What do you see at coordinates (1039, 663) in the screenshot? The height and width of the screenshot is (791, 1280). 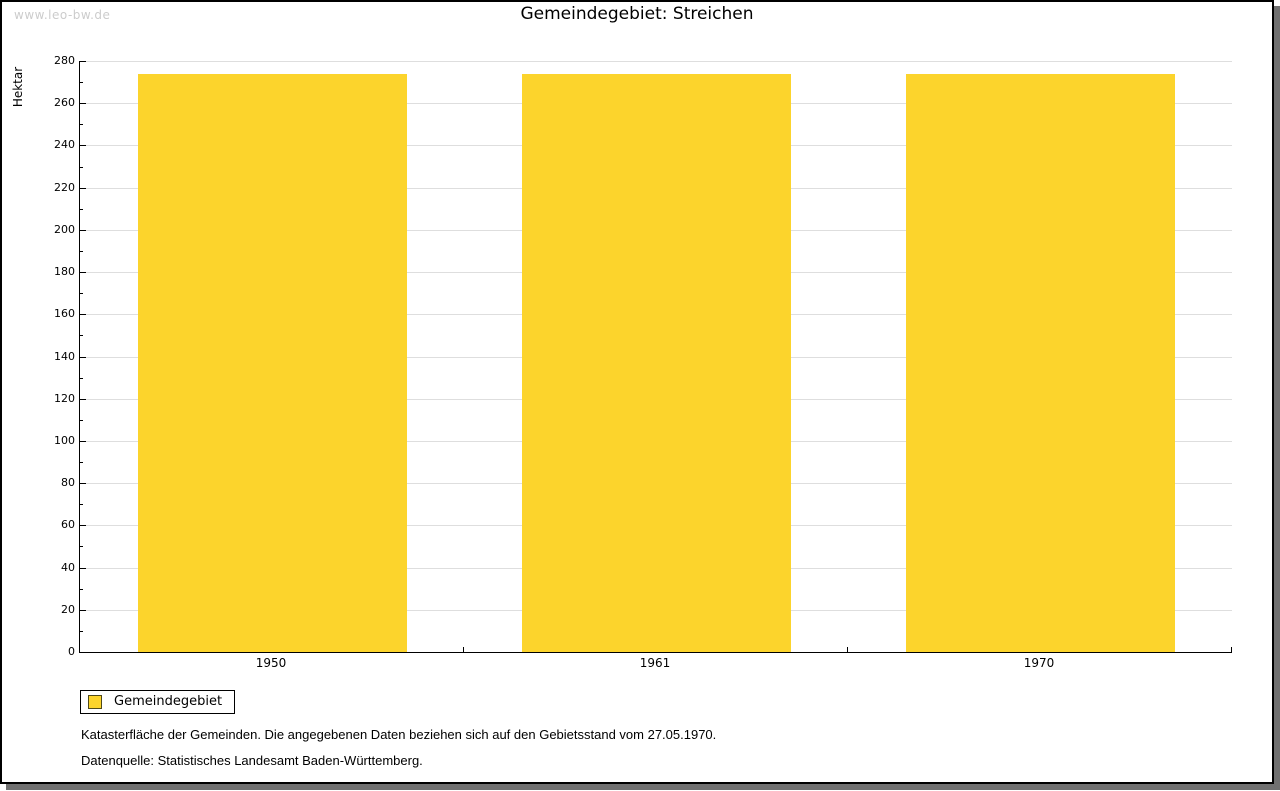 I see `x-axis-label: 1970` at bounding box center [1039, 663].